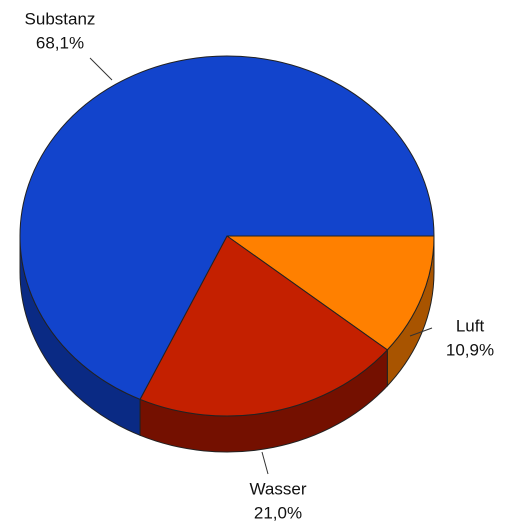 This screenshot has height=522, width=515. Describe the element at coordinates (278, 512) in the screenshot. I see `value-label: 21,0%` at that location.